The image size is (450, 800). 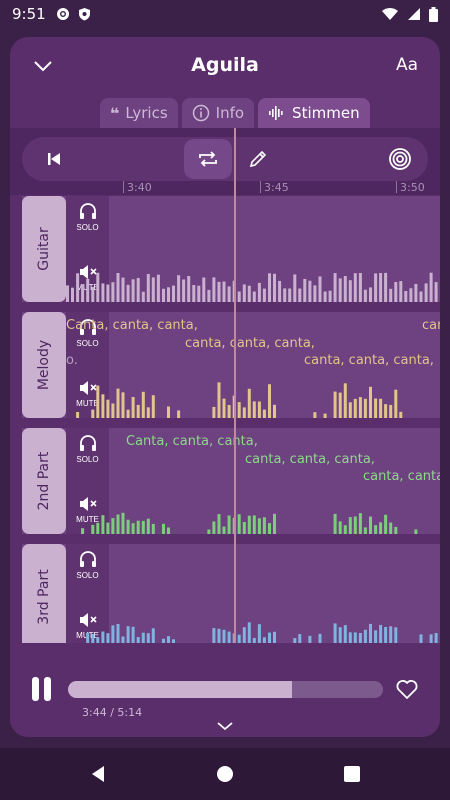 I want to click on loop-button, so click(x=208, y=159).